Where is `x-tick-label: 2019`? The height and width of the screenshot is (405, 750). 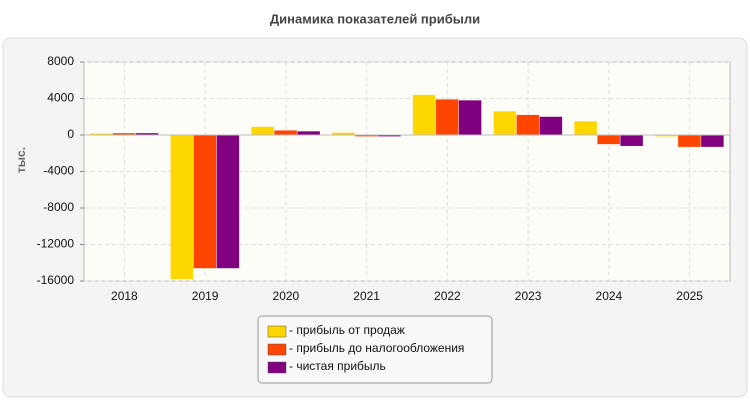 x-tick-label: 2019 is located at coordinates (205, 296).